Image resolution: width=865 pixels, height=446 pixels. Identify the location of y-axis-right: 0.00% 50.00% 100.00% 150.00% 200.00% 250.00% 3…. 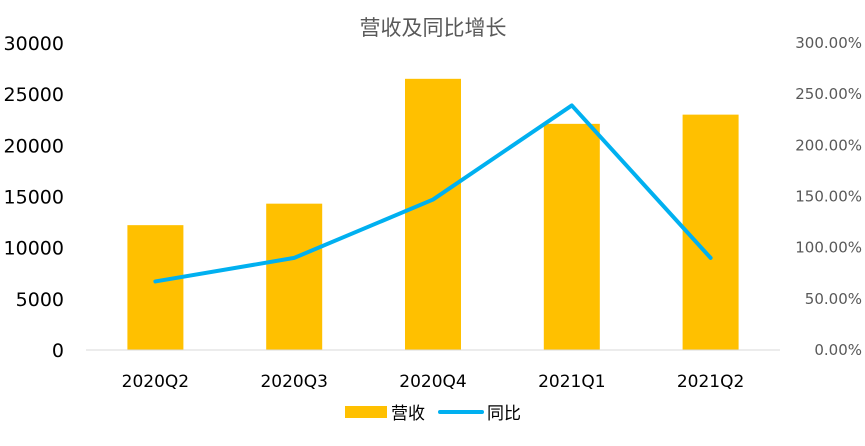
(828, 196).